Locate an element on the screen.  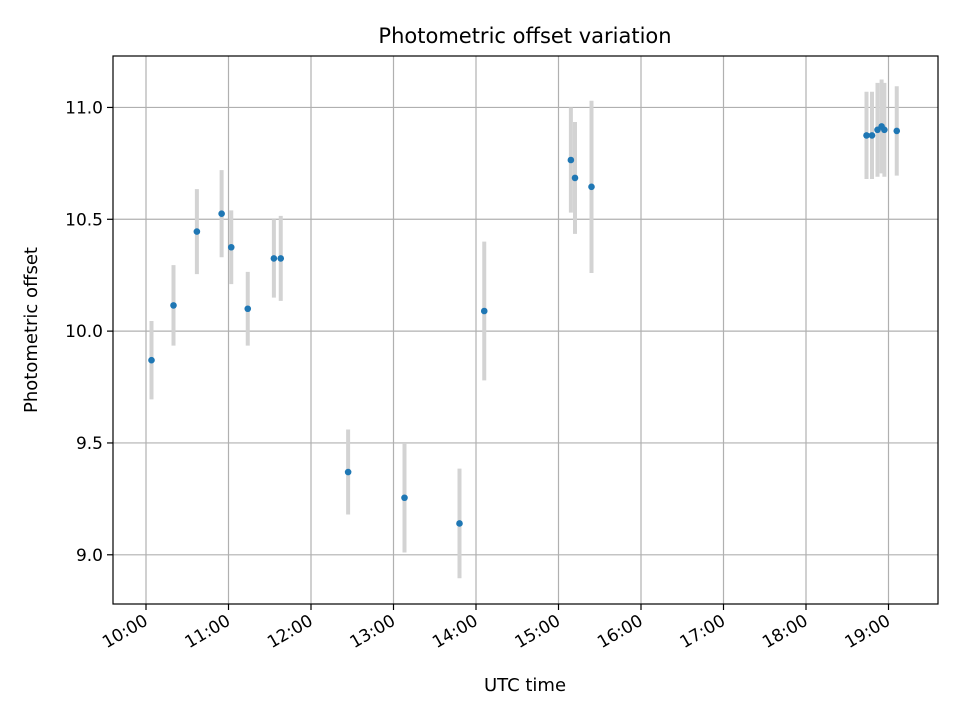
x-axis-title: UTC time is located at coordinates (525, 685).